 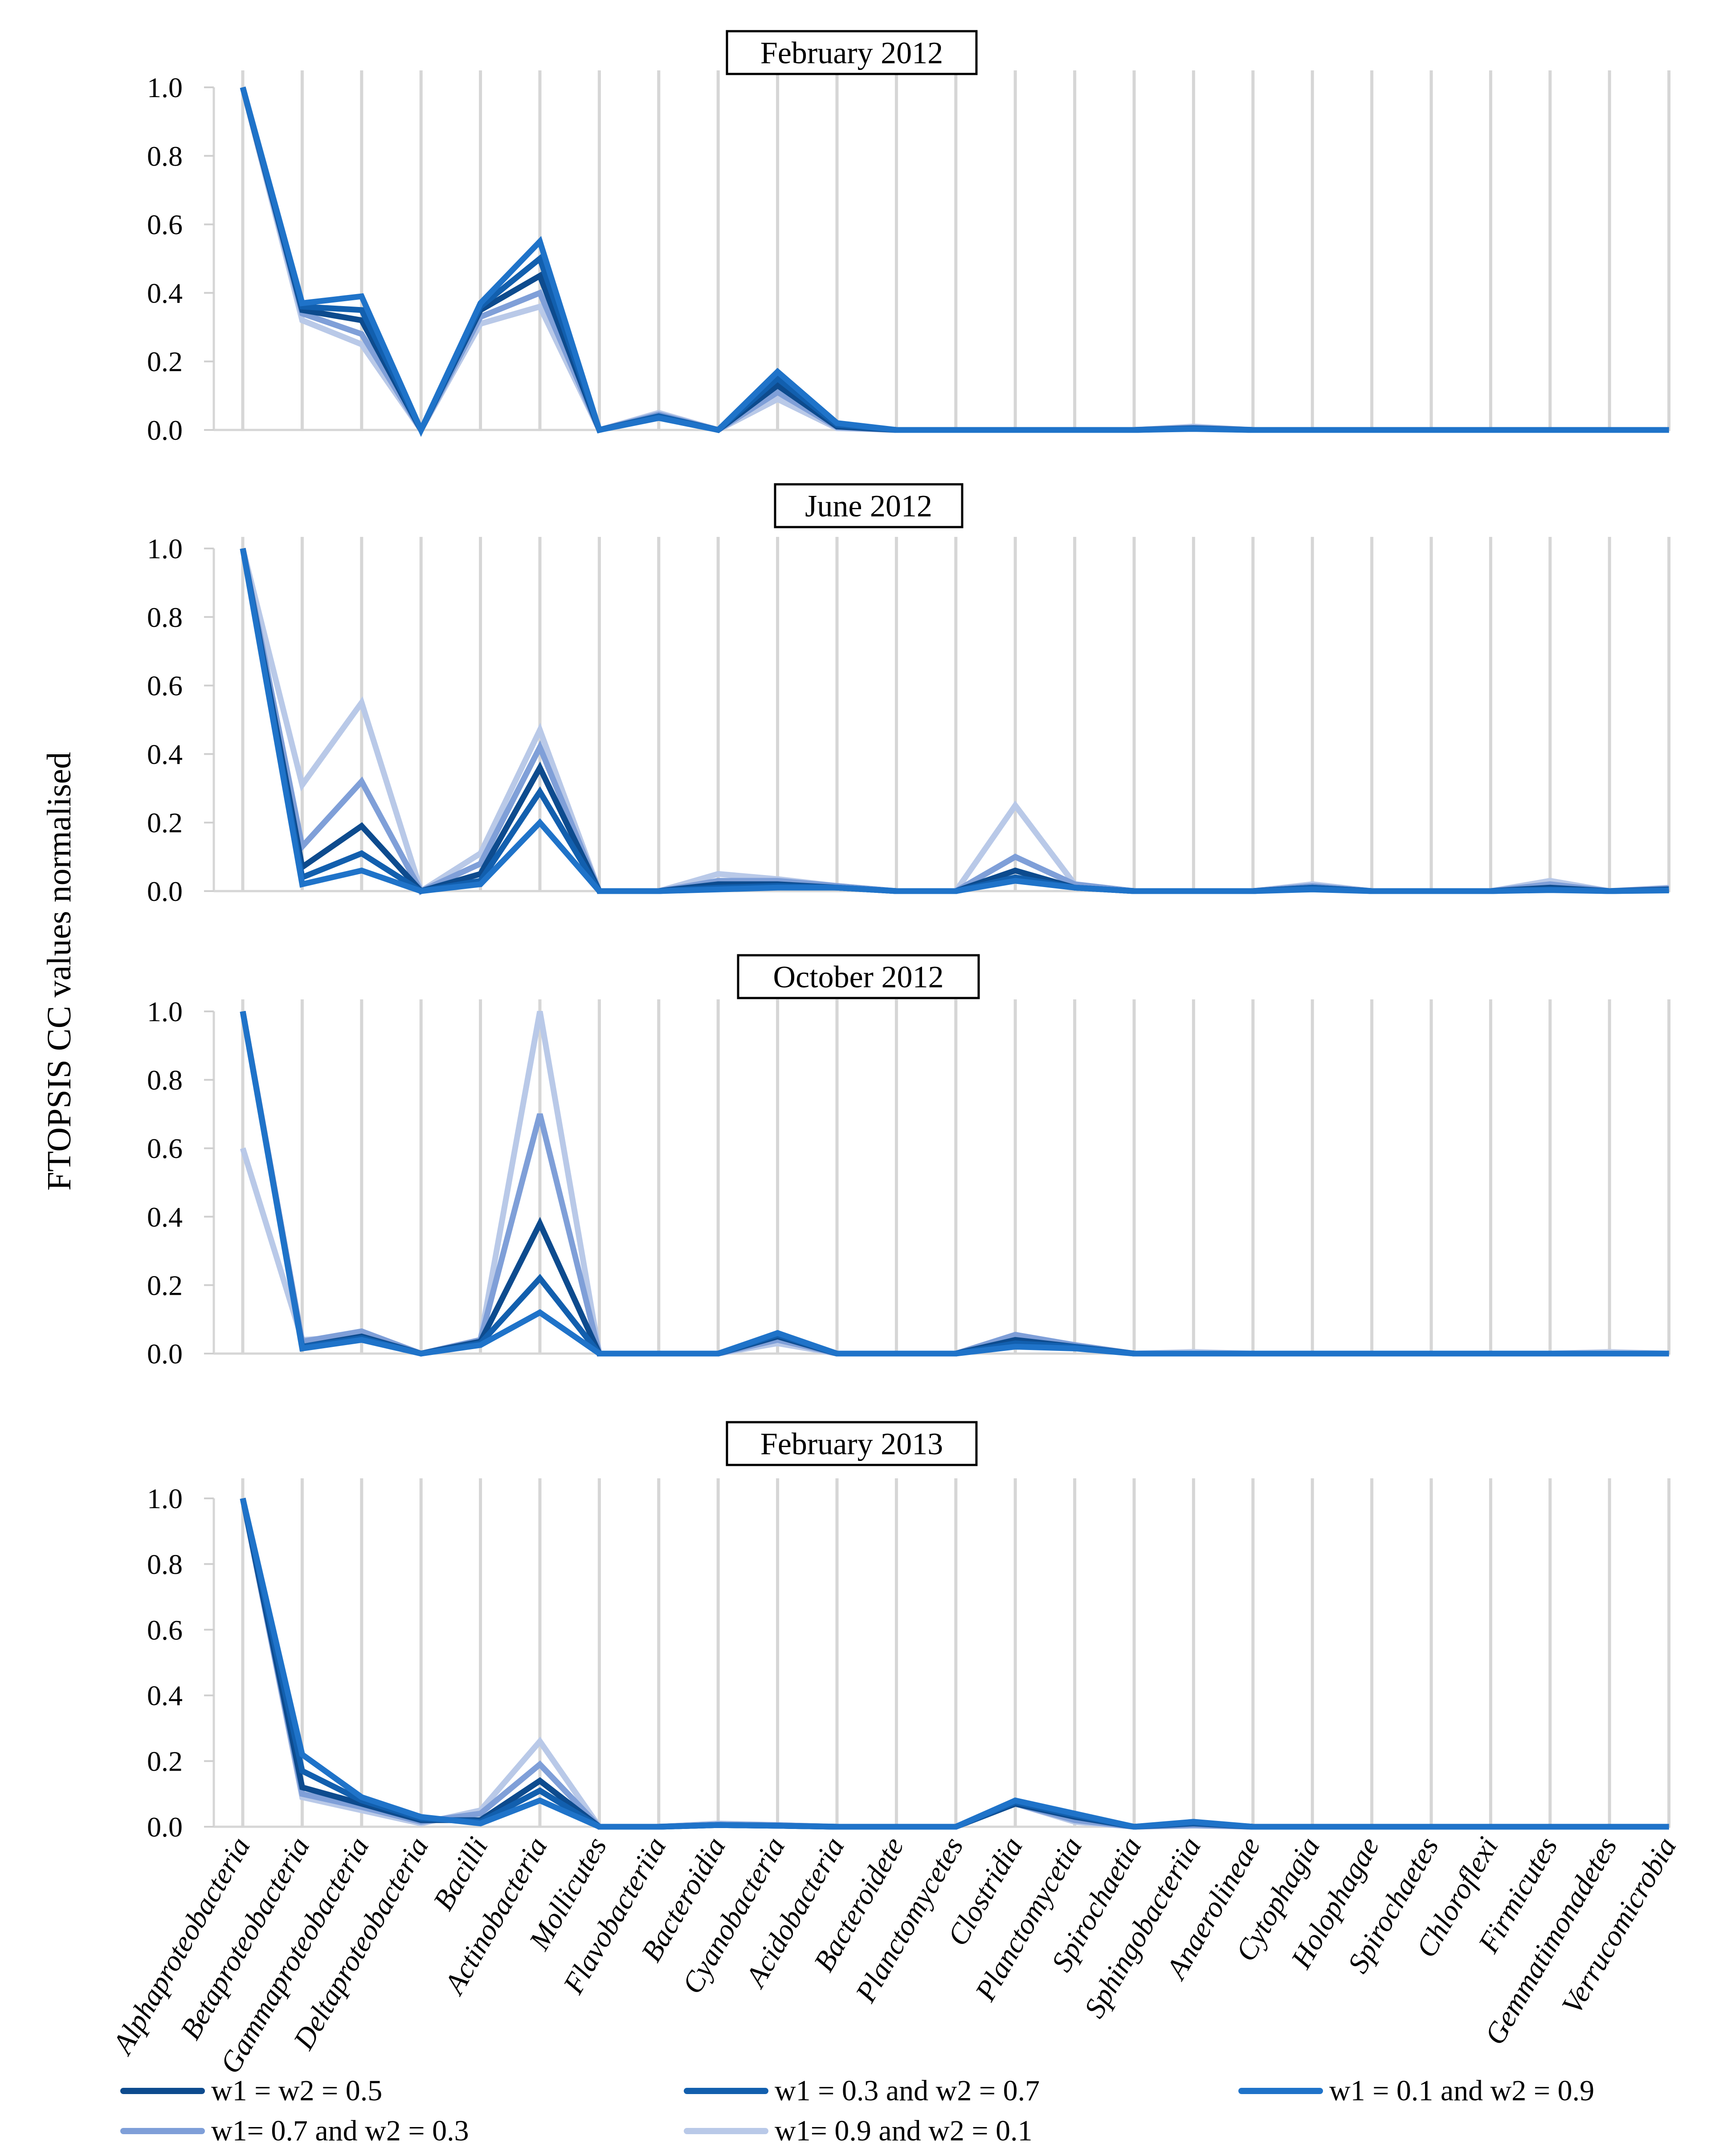 I want to click on legend-label: w1= 0.7 and w2 = 0.3, so click(x=340, y=2131).